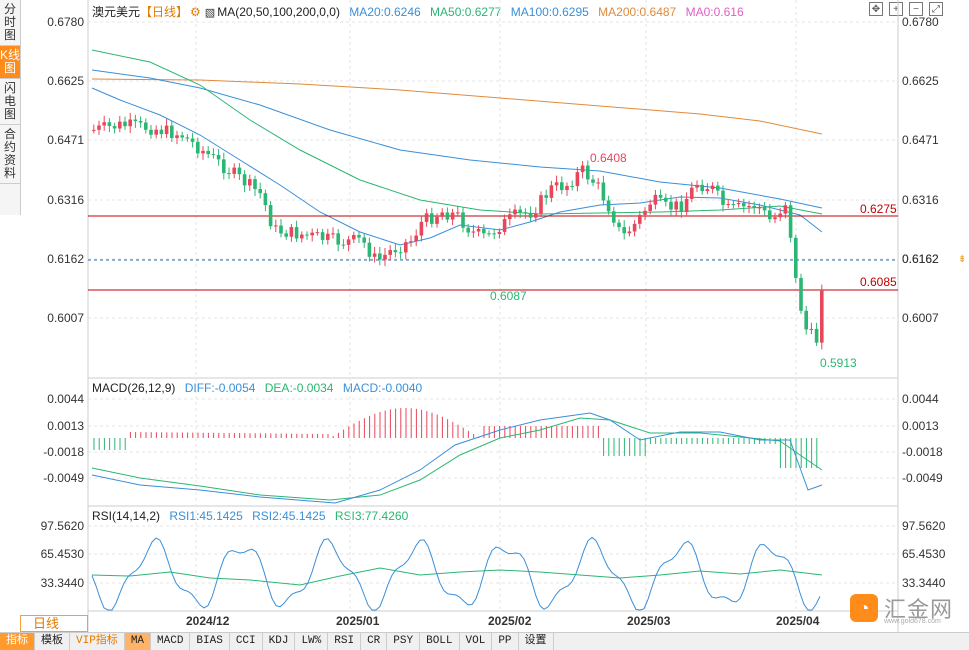 Image resolution: width=969 pixels, height=650 pixels. I want to click on tab-kdj: KDJ, so click(279, 641).